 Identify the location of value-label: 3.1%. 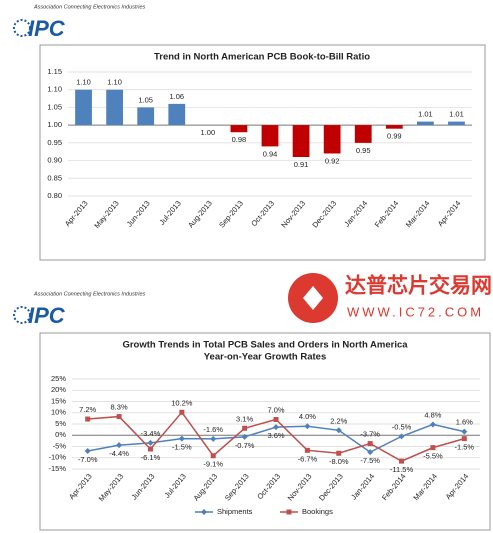
(244, 418).